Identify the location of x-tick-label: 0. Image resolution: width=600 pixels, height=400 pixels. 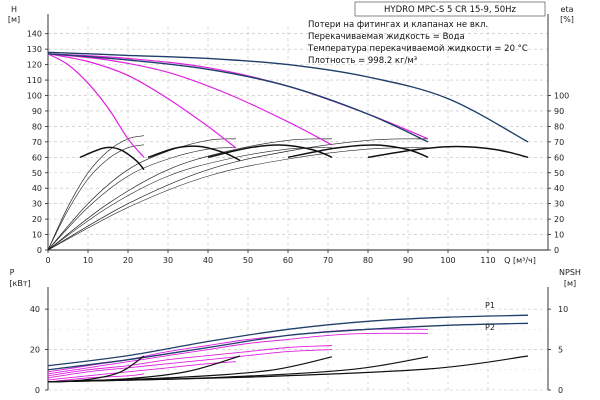
(47, 260).